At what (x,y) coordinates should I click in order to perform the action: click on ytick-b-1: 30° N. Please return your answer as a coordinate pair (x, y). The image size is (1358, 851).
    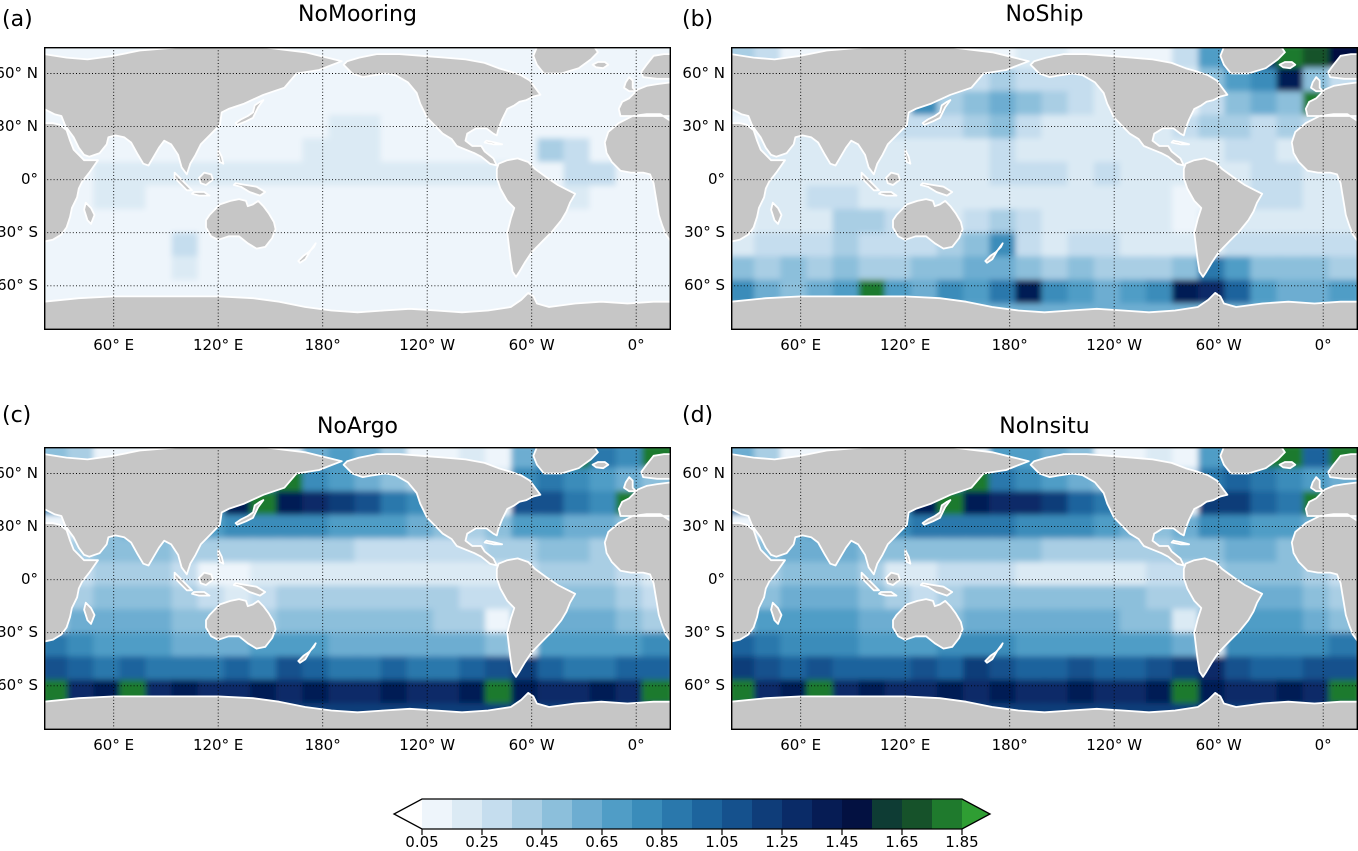
    Looking at the image, I should click on (703, 125).